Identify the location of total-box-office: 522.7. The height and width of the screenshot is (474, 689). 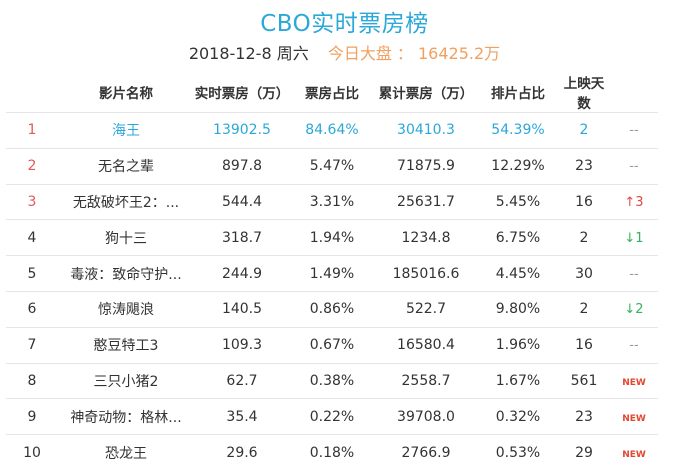
(426, 309).